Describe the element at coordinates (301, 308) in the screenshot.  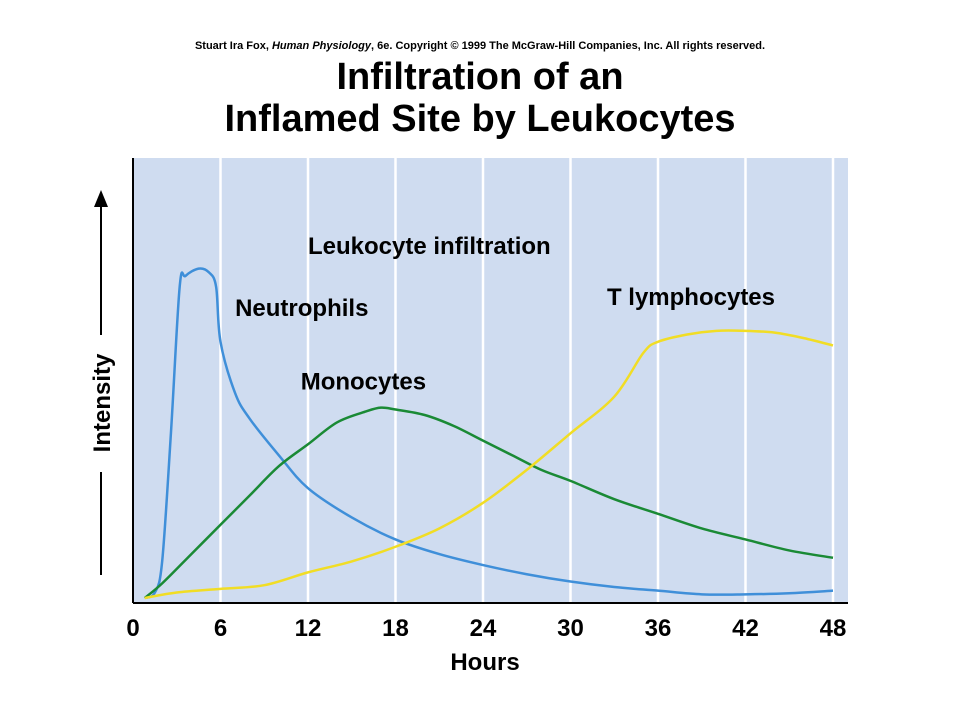
I see `annotation-neutrophils: Neutrophils` at that location.